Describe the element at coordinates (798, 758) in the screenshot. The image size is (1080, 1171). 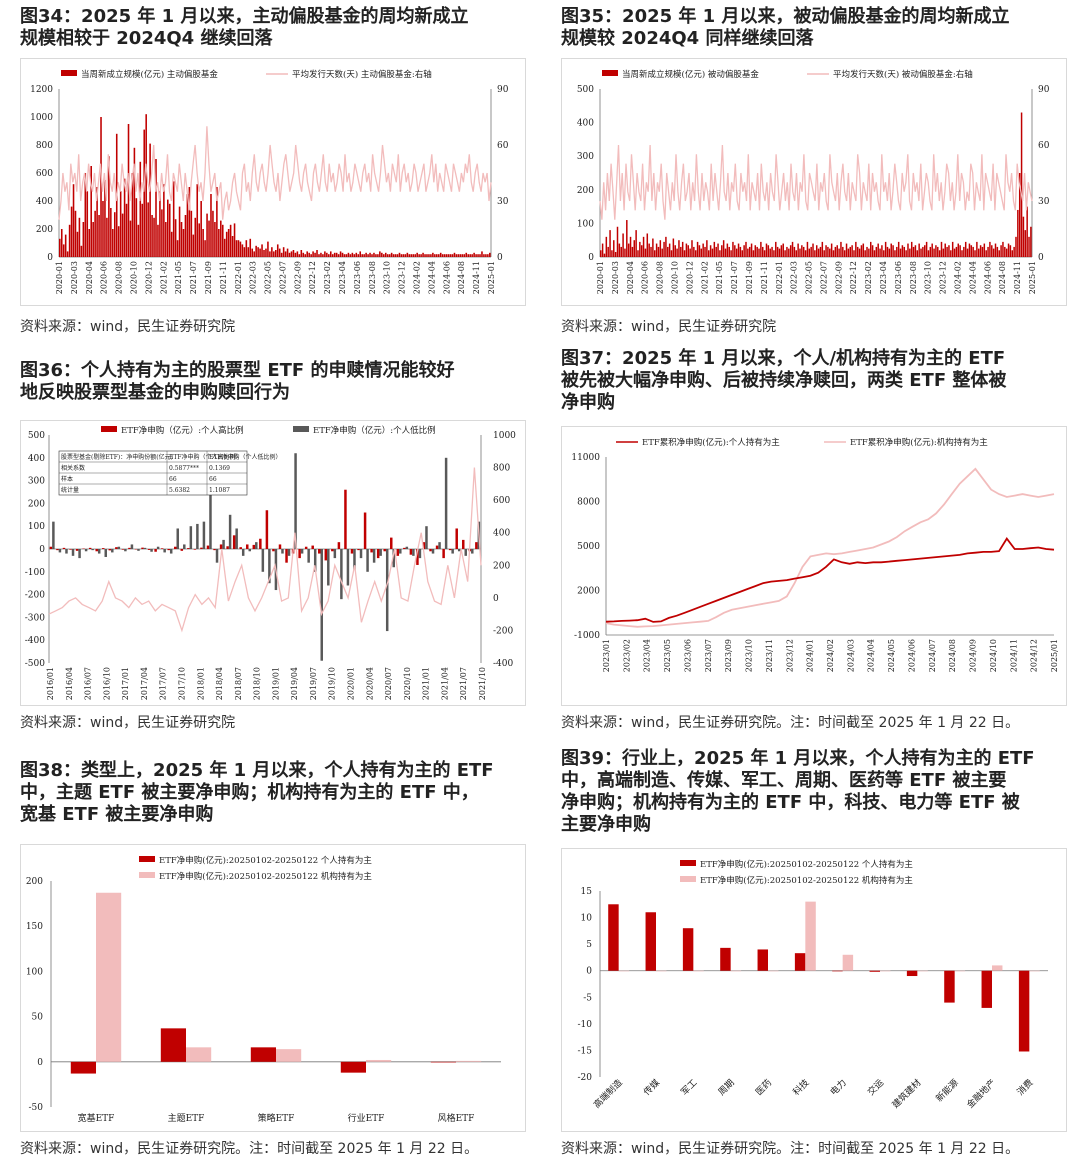
I see `fig39-title-line1: 图39：行业上，2025 年 1 月以来，个人持有为主的 ETF` at that location.